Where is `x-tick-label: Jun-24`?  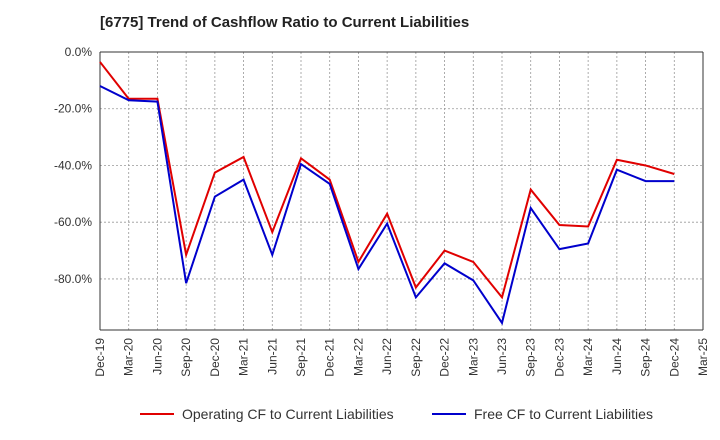
x-tick-label: Jun-24 is located at coordinates (617, 356).